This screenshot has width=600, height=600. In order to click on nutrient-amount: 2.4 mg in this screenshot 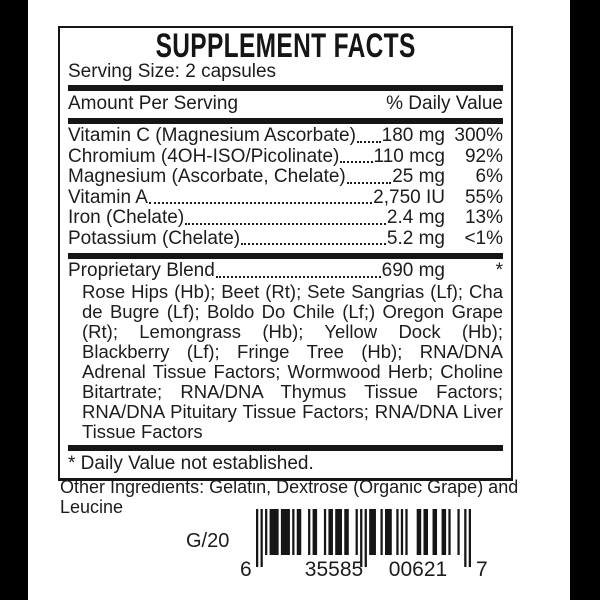, I will do `click(415, 217)`.